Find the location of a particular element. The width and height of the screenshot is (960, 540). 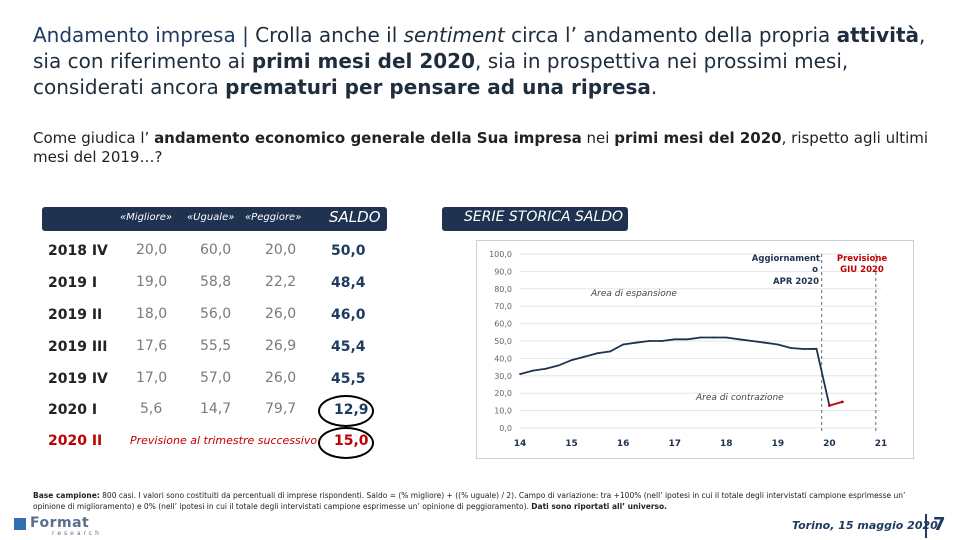

cell-saldo: 50,0 is located at coordinates (348, 251).